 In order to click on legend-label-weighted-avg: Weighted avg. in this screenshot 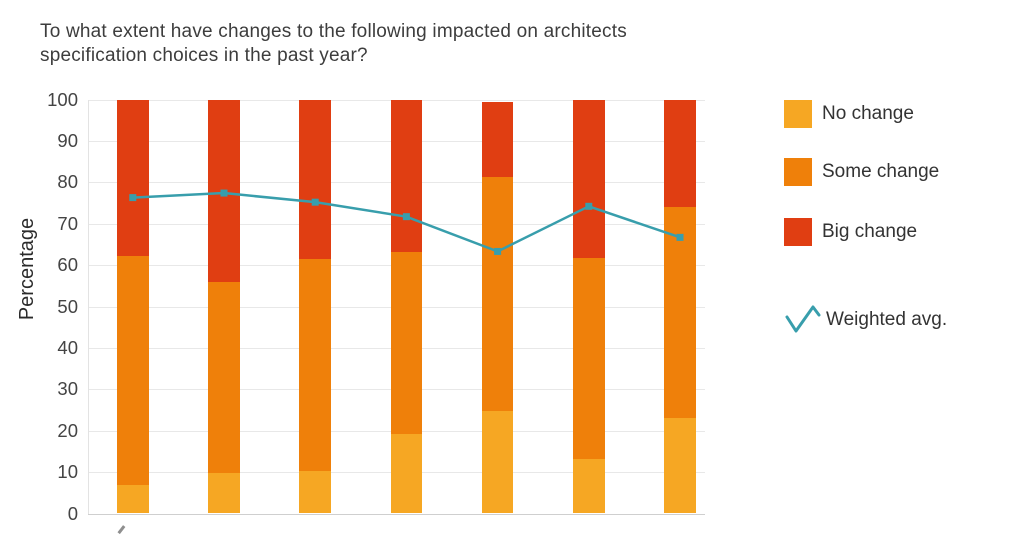, I will do `click(887, 319)`.